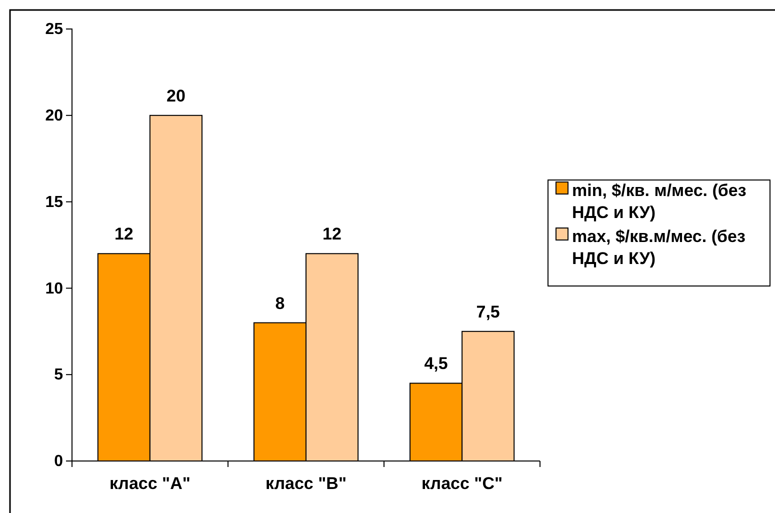 This screenshot has width=775, height=513. Describe the element at coordinates (149, 484) in the screenshot. I see `x-tick-label: класс "A"` at that location.